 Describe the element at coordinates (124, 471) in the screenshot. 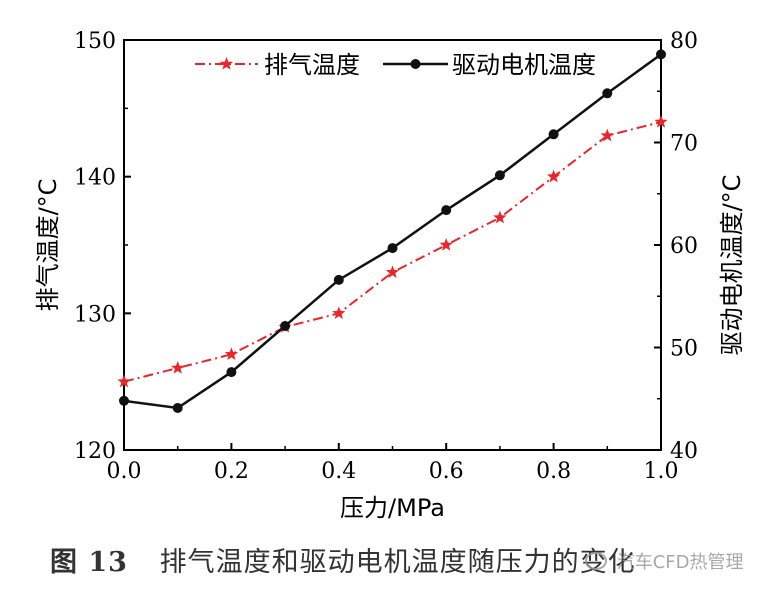

I see `x-tick-label: 0.0` at that location.